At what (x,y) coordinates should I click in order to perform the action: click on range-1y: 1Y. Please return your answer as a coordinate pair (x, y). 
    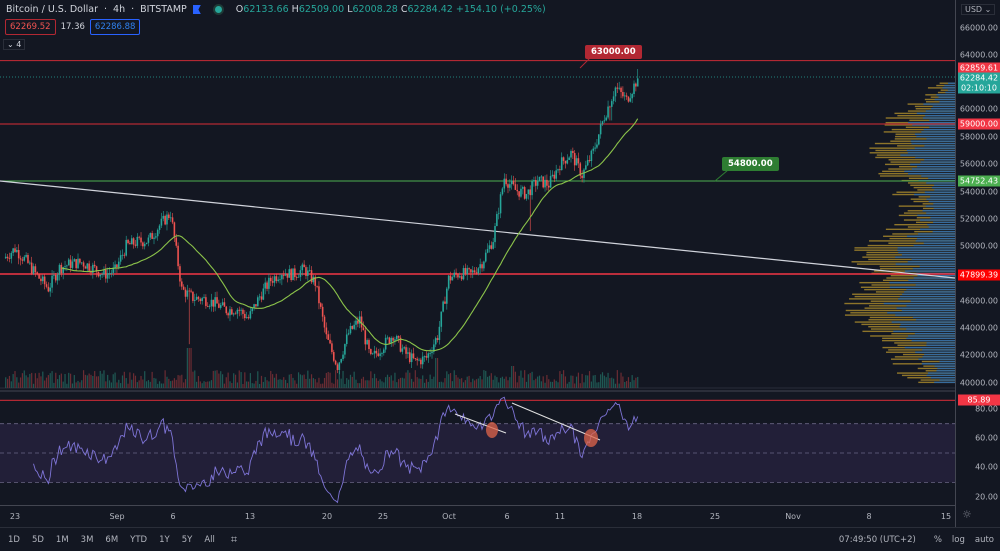
    Looking at the image, I should click on (164, 539).